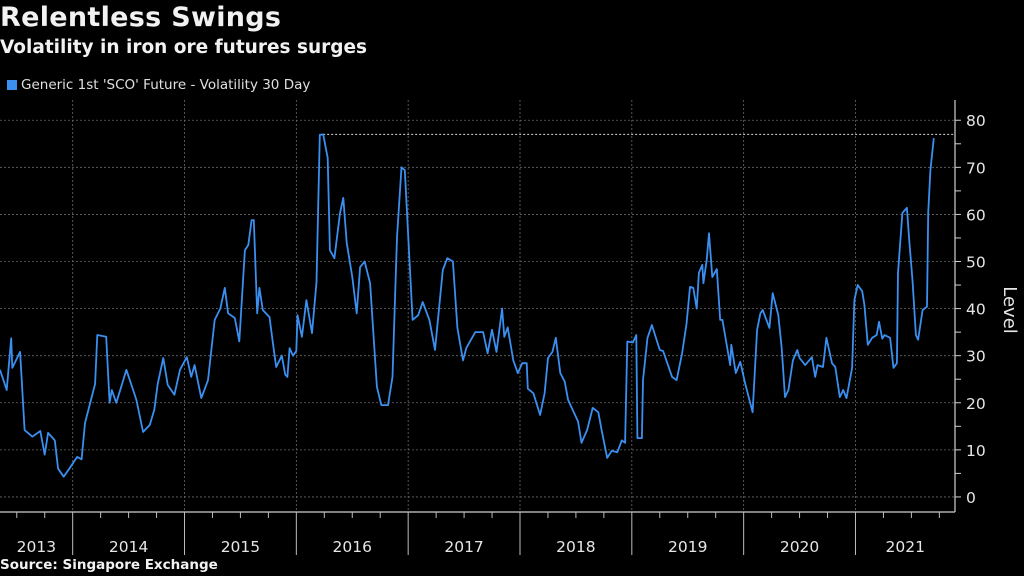 The image size is (1024, 576). Describe the element at coordinates (976, 357) in the screenshot. I see `y-tick-label: 30` at that location.